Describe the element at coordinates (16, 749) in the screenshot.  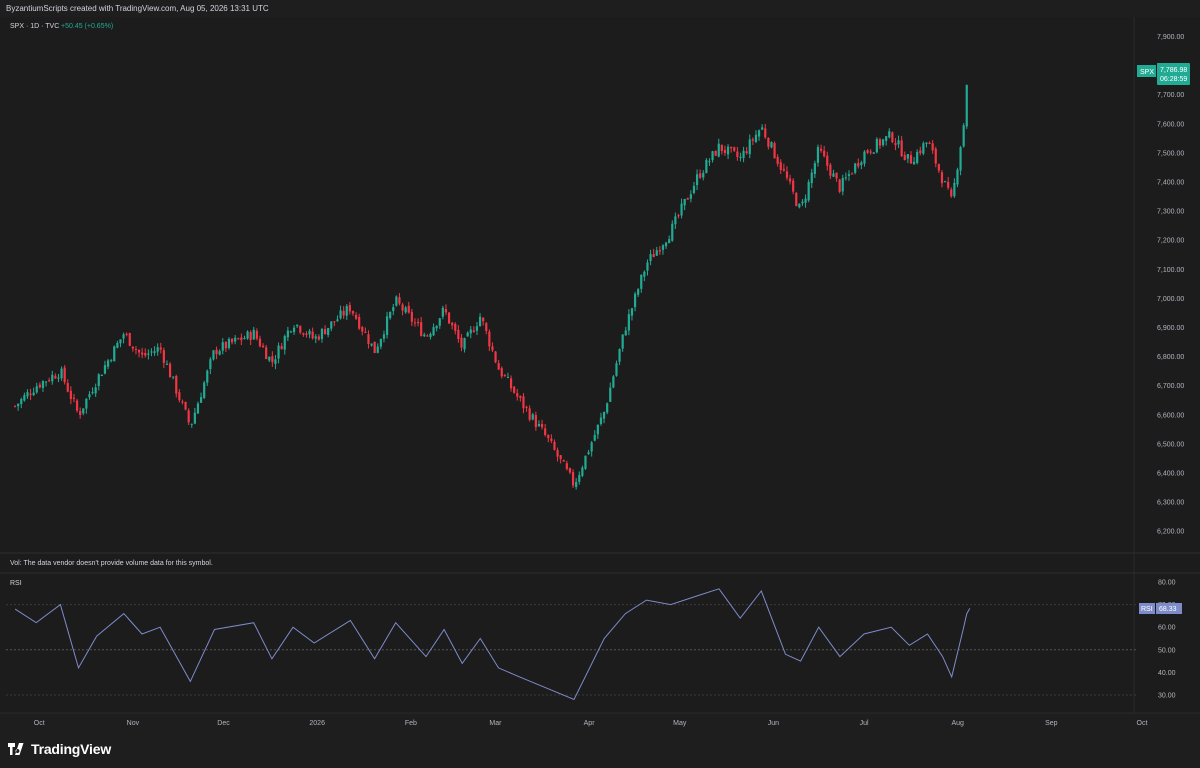
I see `tradingview-mark-icon` at that location.